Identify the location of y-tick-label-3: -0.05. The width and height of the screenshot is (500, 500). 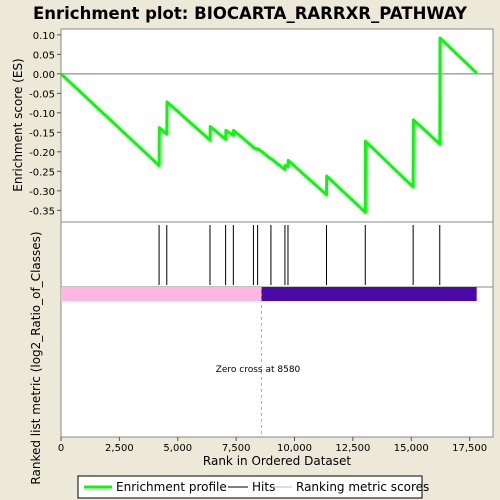
(42, 94).